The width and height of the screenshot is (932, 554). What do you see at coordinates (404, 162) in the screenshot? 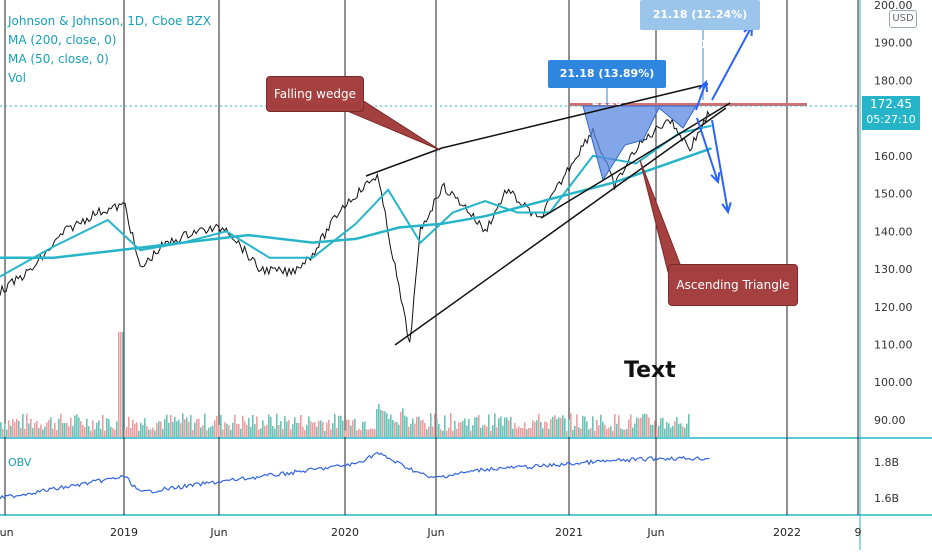
I see `wedge-upper-left` at bounding box center [404, 162].